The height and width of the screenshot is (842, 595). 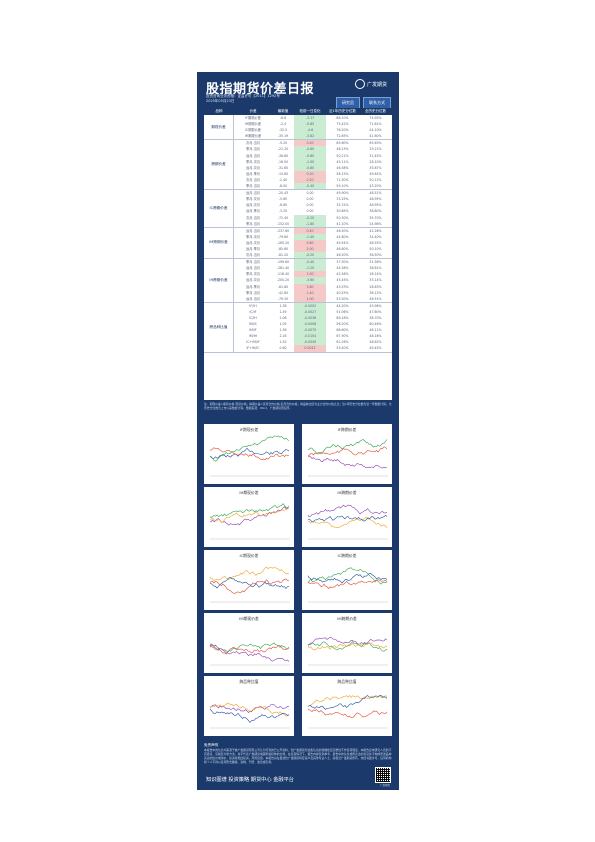 What do you see at coordinates (375, 348) in the screenshot?
I see `table-cell: 49.45%` at bounding box center [375, 348].